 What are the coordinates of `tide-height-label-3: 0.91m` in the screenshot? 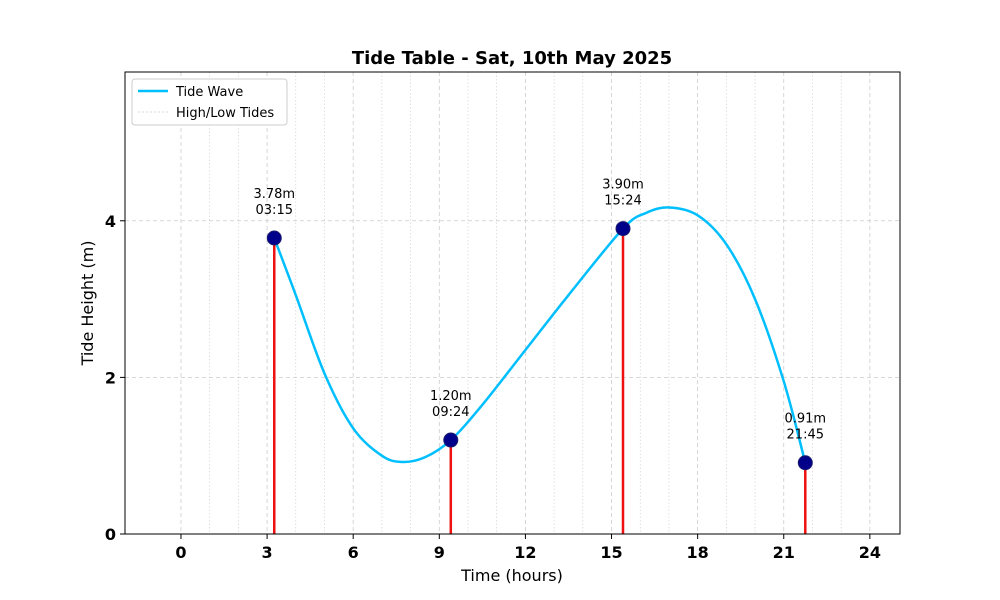 It's located at (805, 419).